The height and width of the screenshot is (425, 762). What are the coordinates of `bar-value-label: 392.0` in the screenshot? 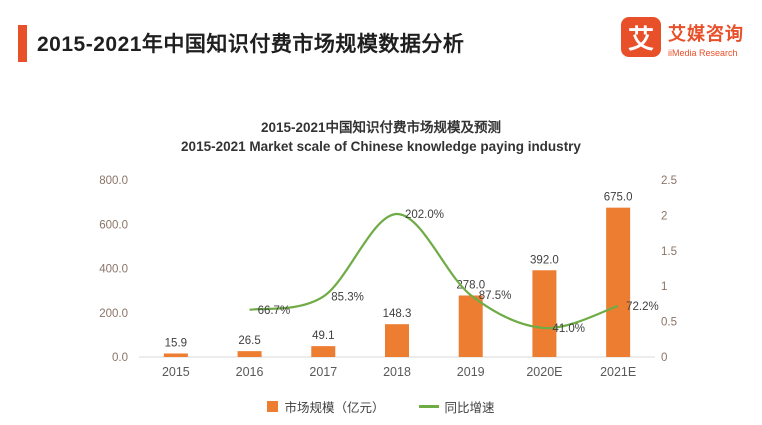 It's located at (544, 260).